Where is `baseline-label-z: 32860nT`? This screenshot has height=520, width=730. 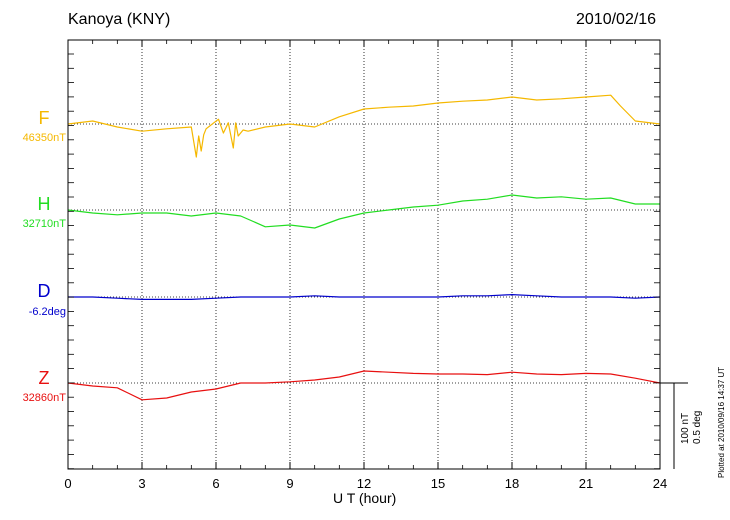 baseline-label-z: 32860nT is located at coordinates (44, 398).